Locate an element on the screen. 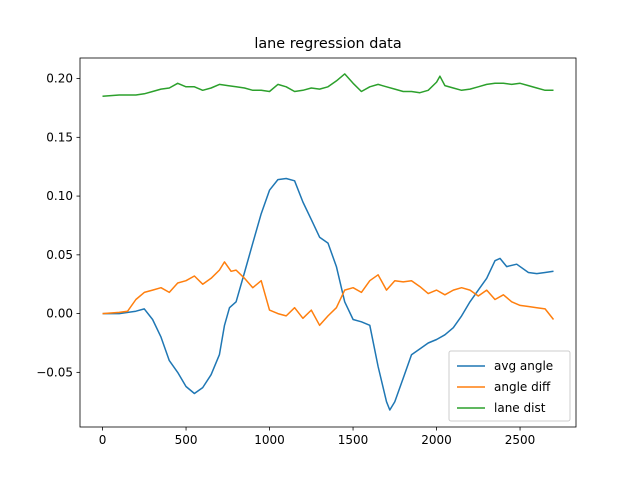 This screenshot has height=480, width=640. legend-label: angle diff is located at coordinates (522, 387).